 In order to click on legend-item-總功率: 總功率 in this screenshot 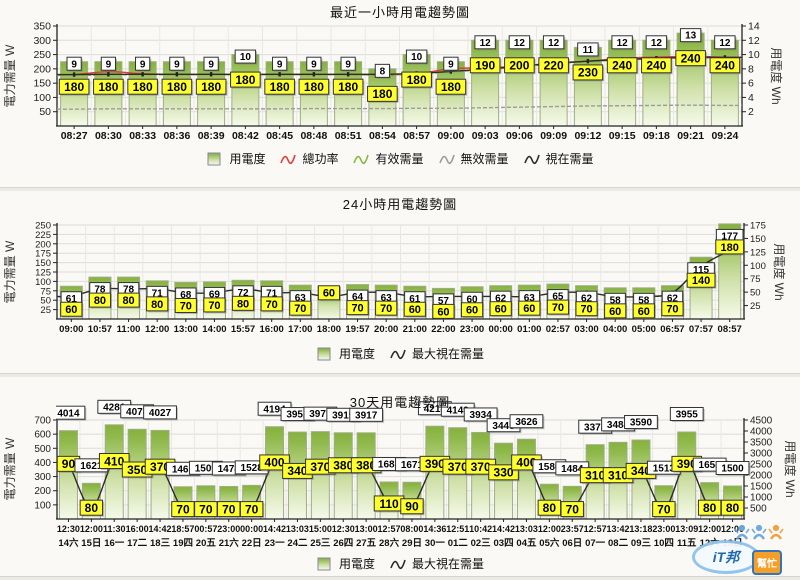, I will do `click(308, 158)`.